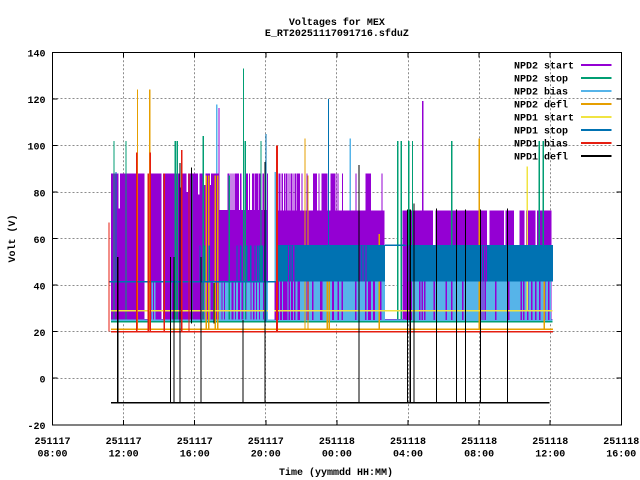 The width and height of the screenshot is (640, 480). What do you see at coordinates (36, 427) in the screenshot?
I see `svg-text: -20` at bounding box center [36, 427].